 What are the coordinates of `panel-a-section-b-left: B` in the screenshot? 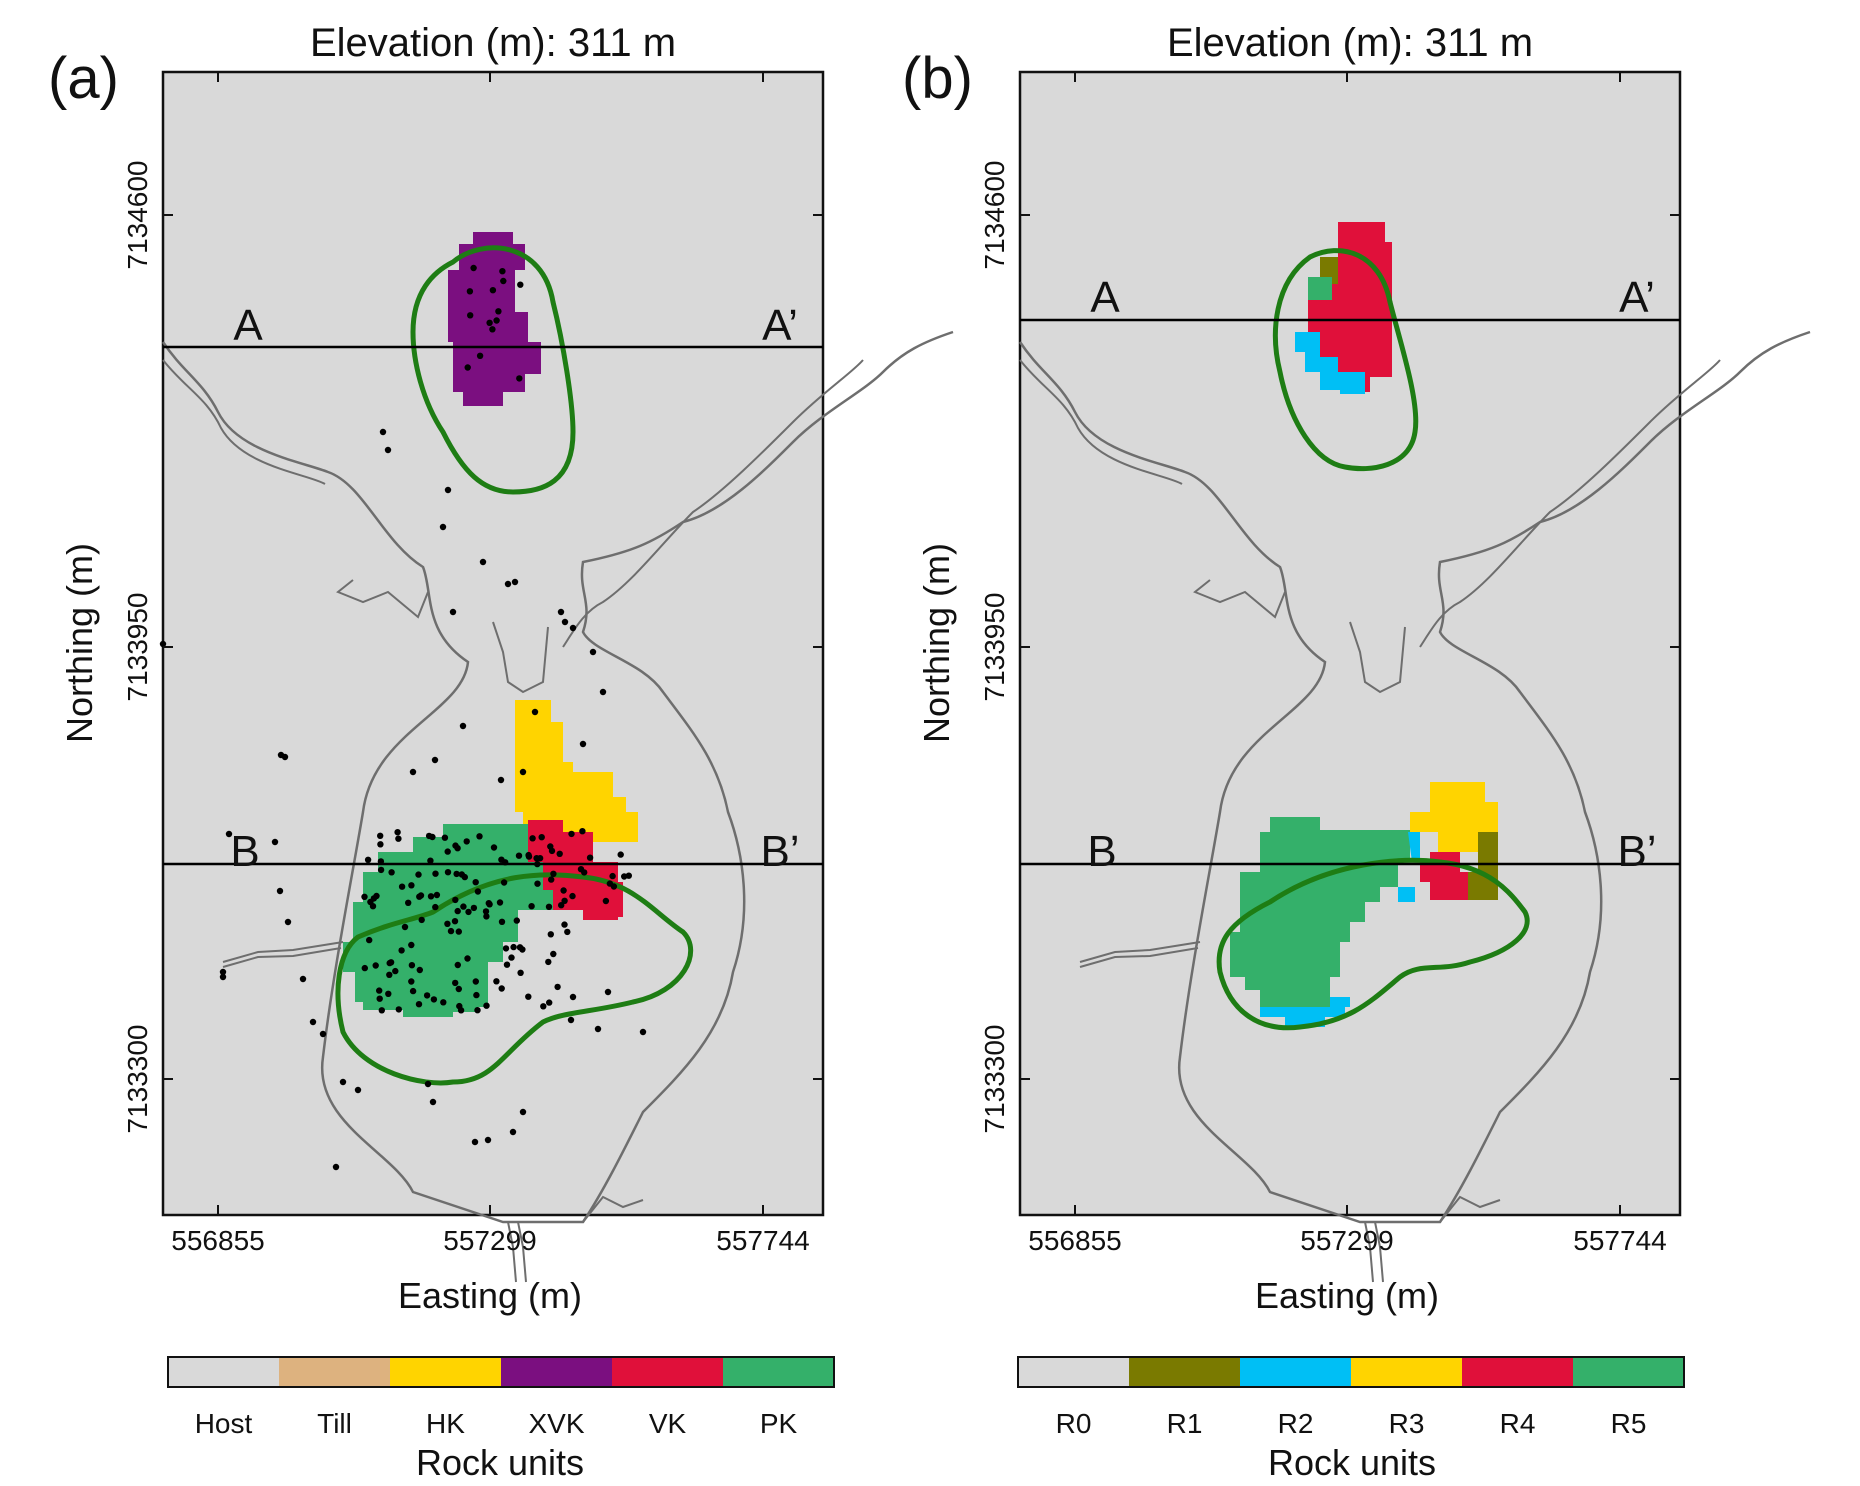 It's located at (244, 851).